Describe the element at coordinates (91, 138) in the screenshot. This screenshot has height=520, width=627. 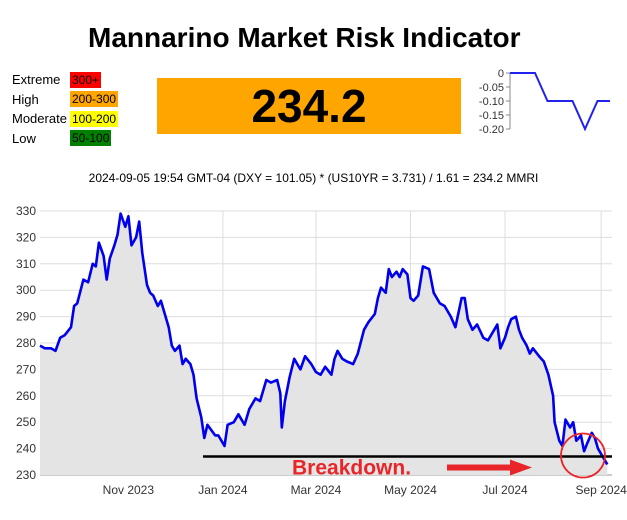
I see `legend-range-swatch: 50-100` at that location.